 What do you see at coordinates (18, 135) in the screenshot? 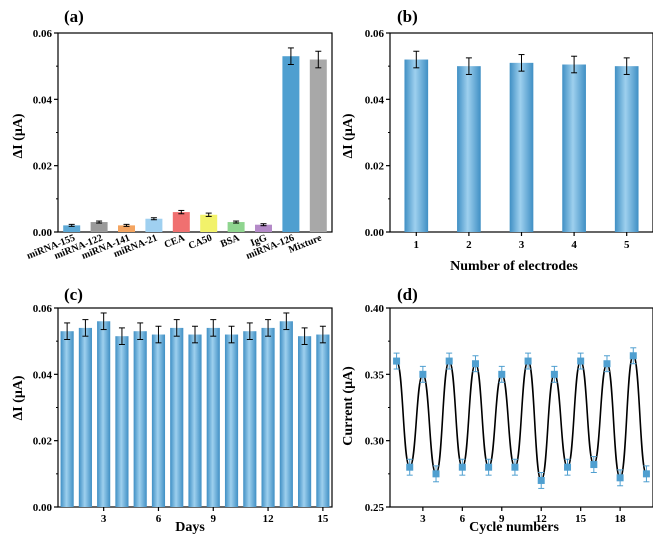
I see `panel-a-y-axis-title: ΔI (μA)` at bounding box center [18, 135].